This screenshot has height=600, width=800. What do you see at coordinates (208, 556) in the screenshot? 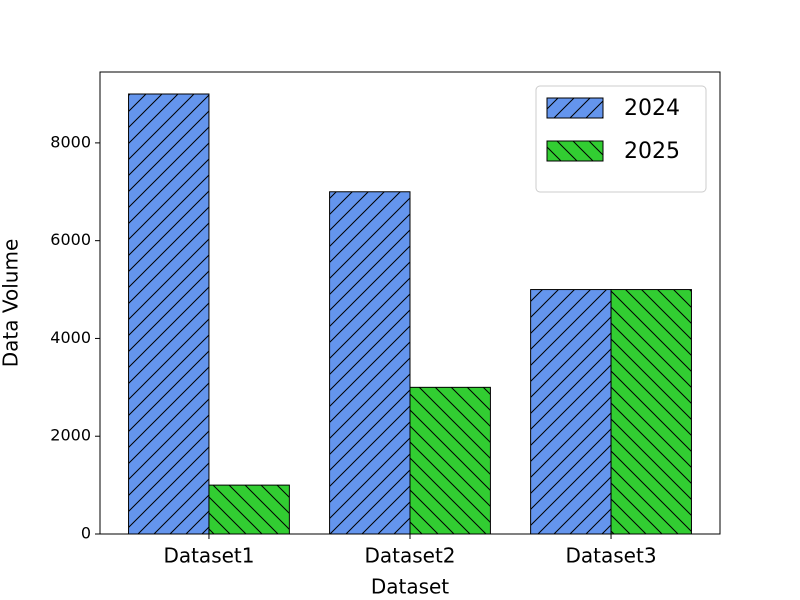
I see `x-tick-label: Dataset1` at bounding box center [208, 556].